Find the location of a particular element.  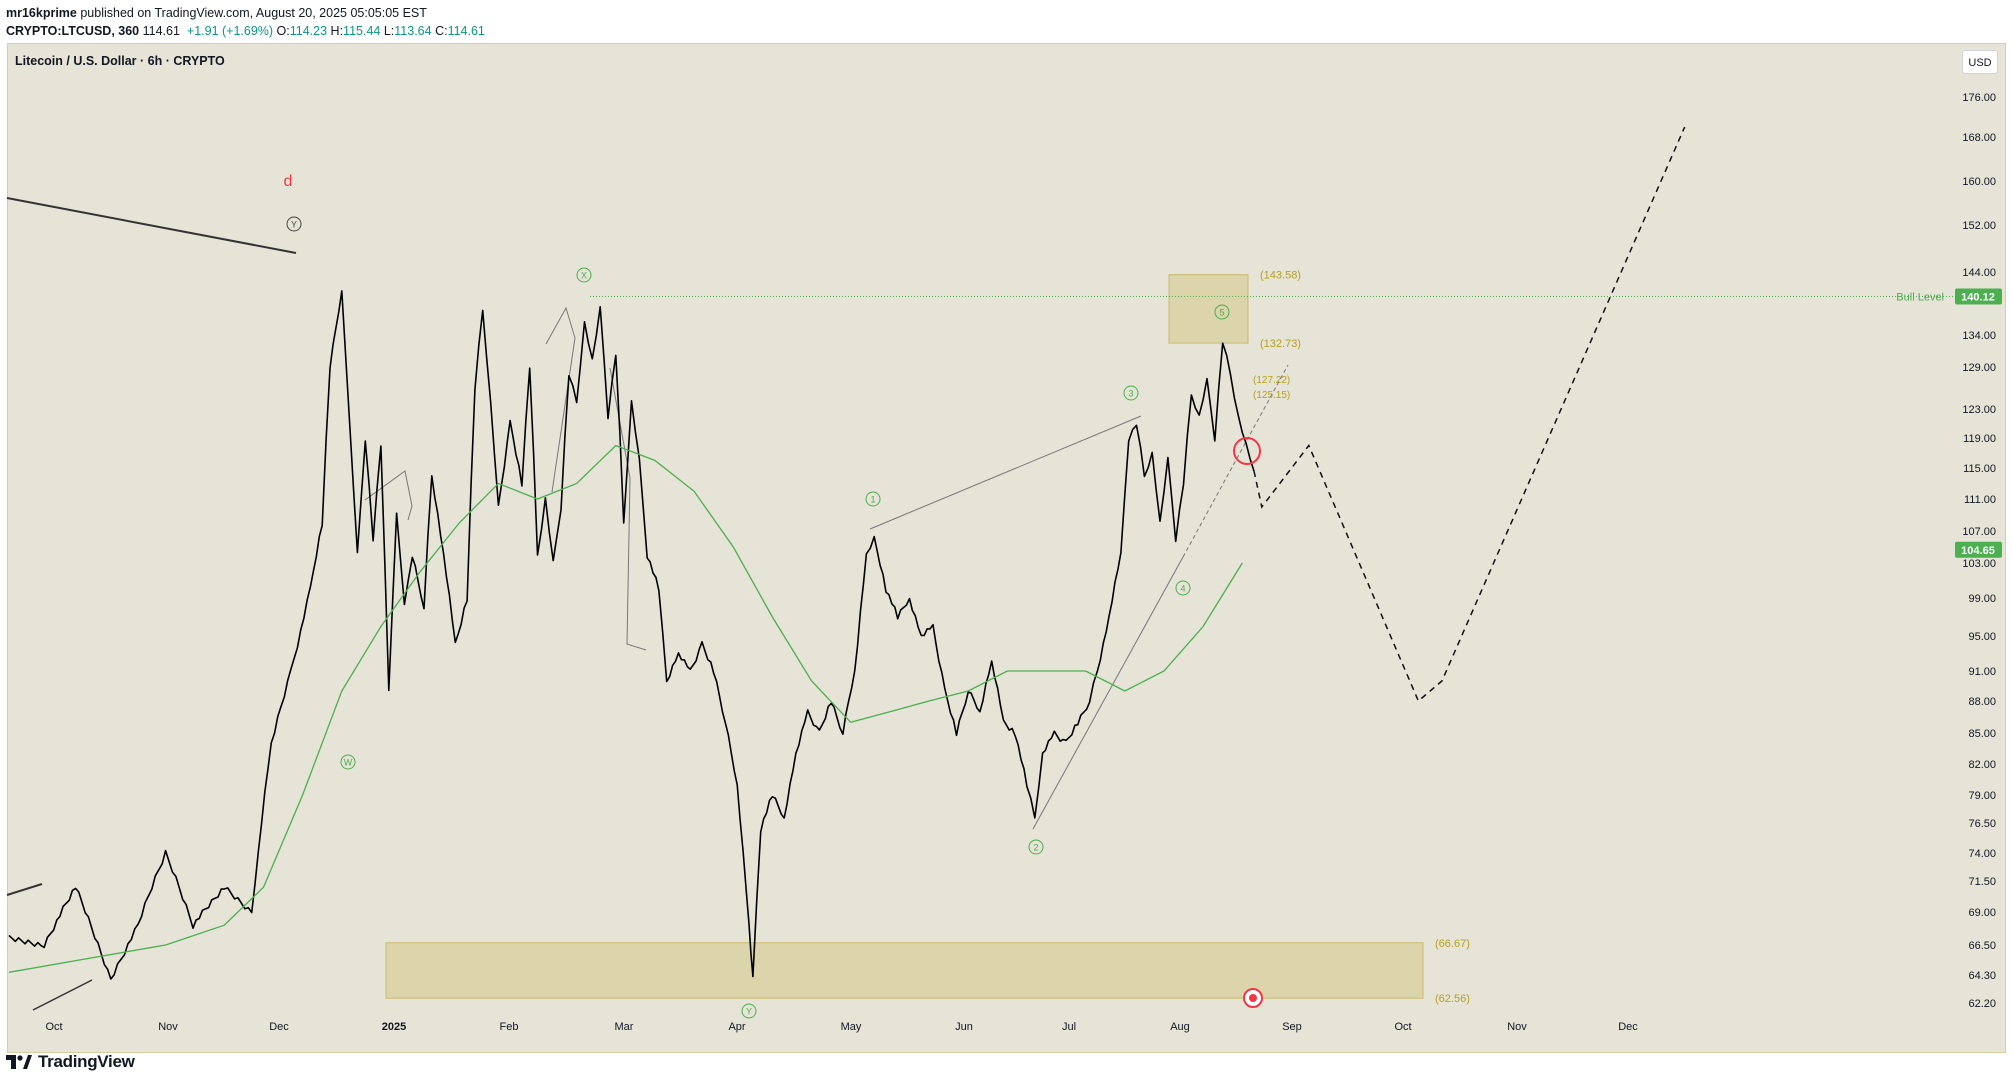

zone-top-label: (143.58) is located at coordinates (1280, 276).